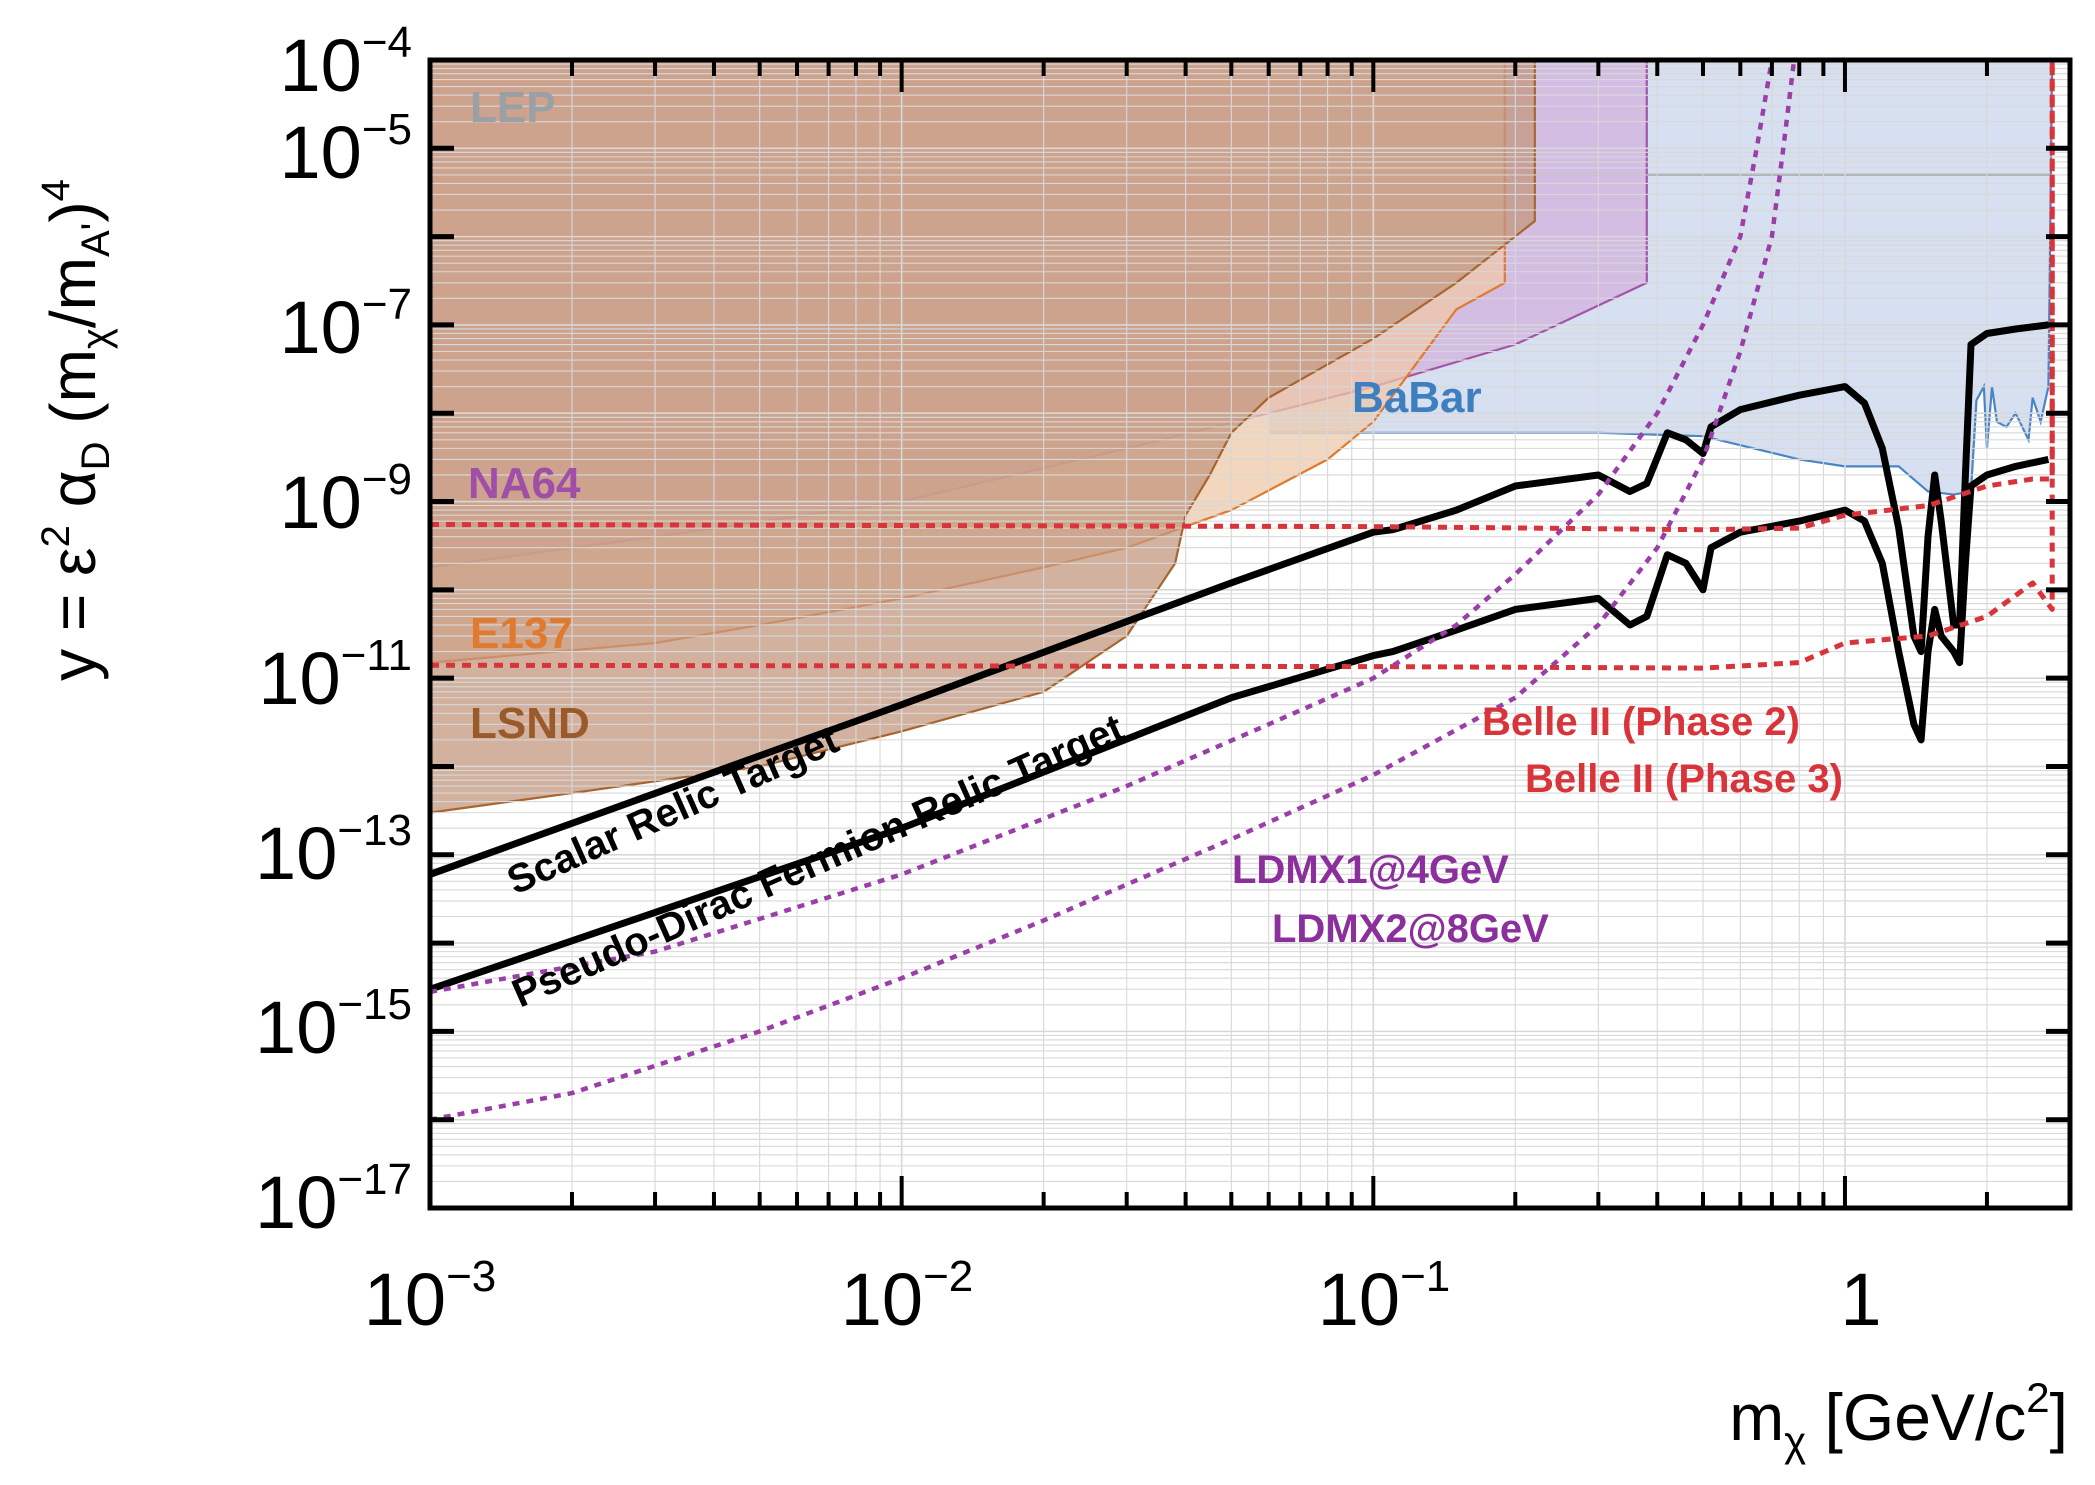 This screenshot has height=1485, width=2095. Describe the element at coordinates (346, 499) in the screenshot. I see `y-tick-label: 10⁻⁹` at that location.